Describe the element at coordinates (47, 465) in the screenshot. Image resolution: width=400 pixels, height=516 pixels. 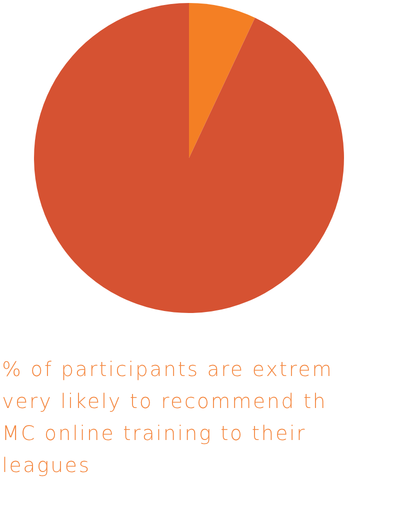
I see `text: leagues` at that location.